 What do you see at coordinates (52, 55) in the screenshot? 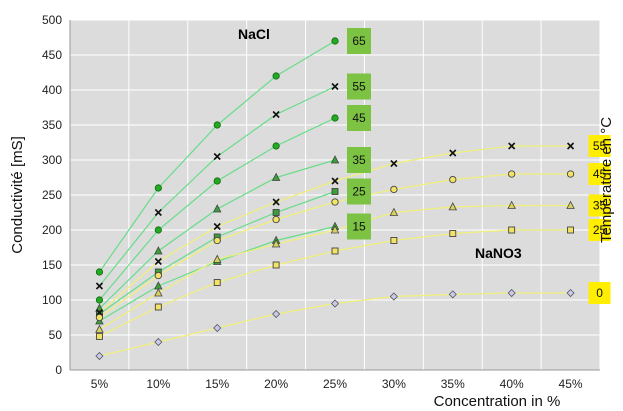
I see `y-tick-label: 450` at bounding box center [52, 55].